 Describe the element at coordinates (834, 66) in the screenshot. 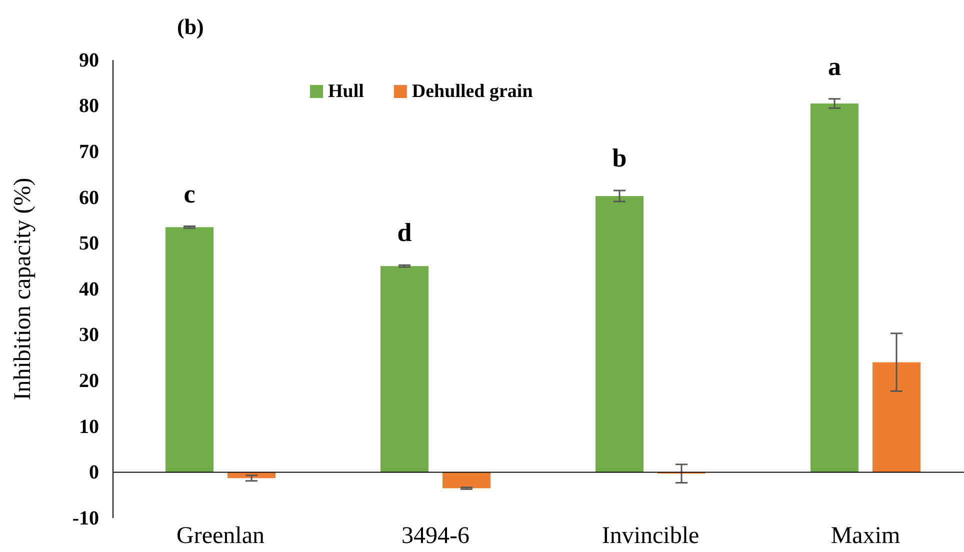

I see `annotation: a` at that location.